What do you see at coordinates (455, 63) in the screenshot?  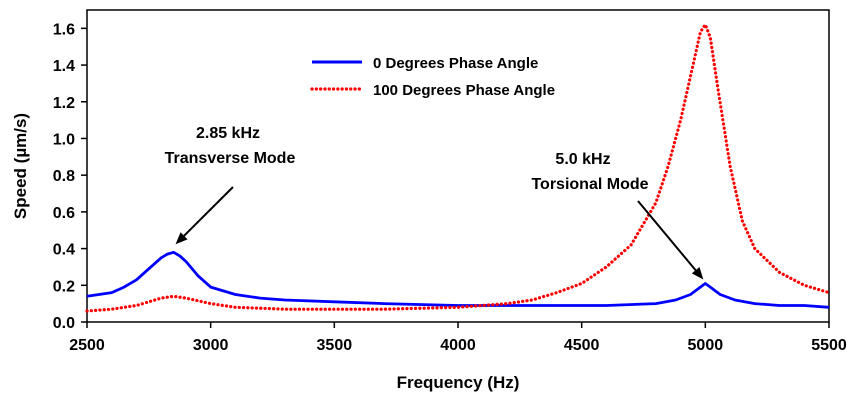 I see `legend-label-0-degrees: 0 Degrees Phase Angle` at bounding box center [455, 63].